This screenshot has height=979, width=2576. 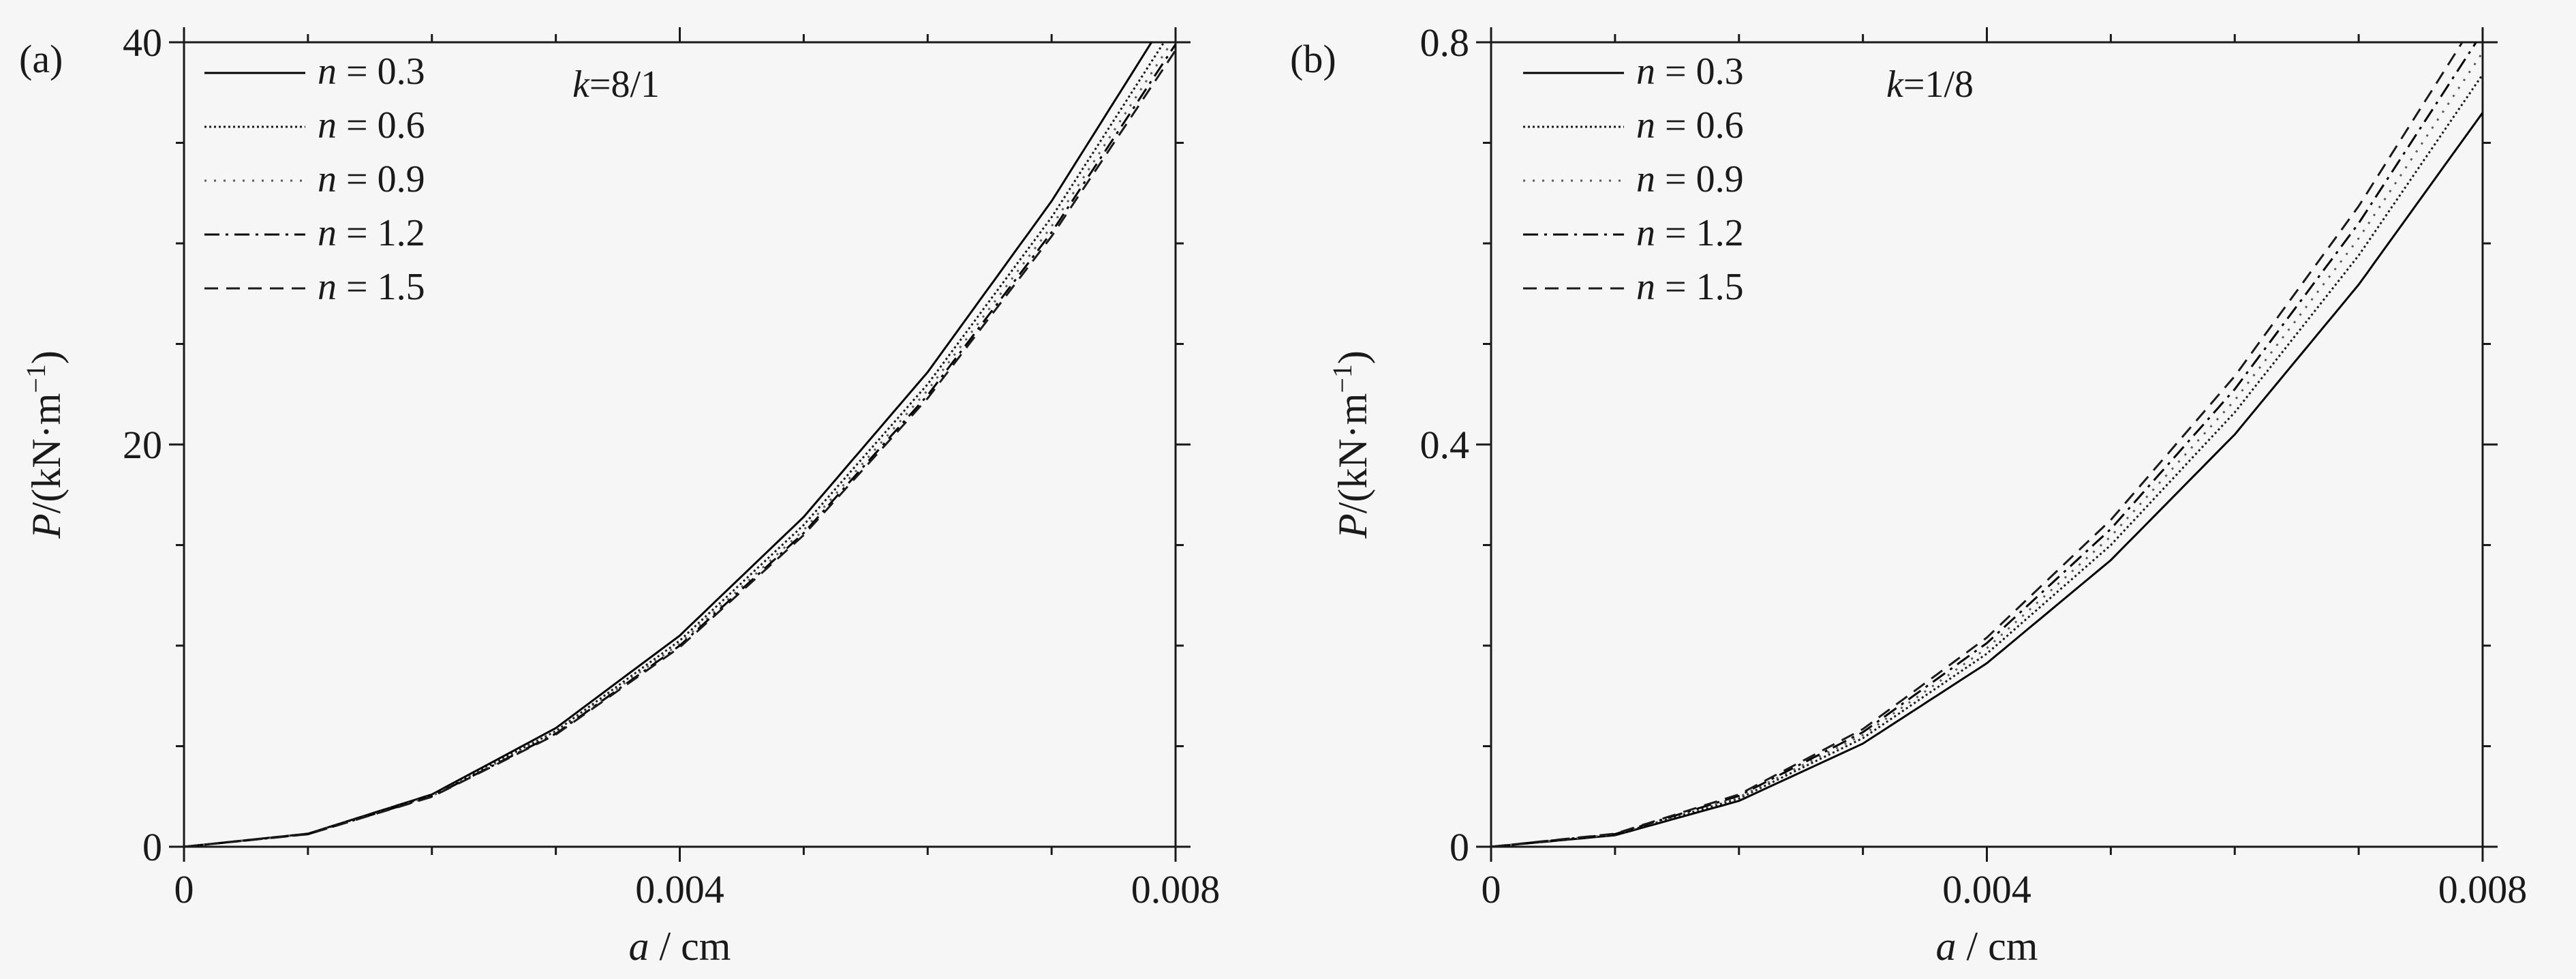 I want to click on k-annotation-value: 1/8, so click(x=1949, y=84).